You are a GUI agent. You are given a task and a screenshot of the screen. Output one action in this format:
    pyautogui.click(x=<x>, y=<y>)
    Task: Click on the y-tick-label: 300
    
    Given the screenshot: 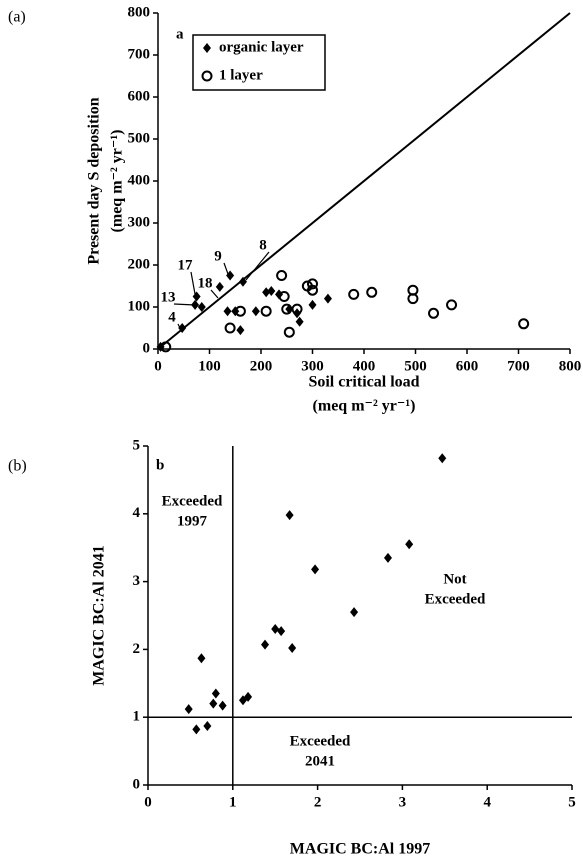 What is the action you would take?
    pyautogui.click(x=139, y=222)
    